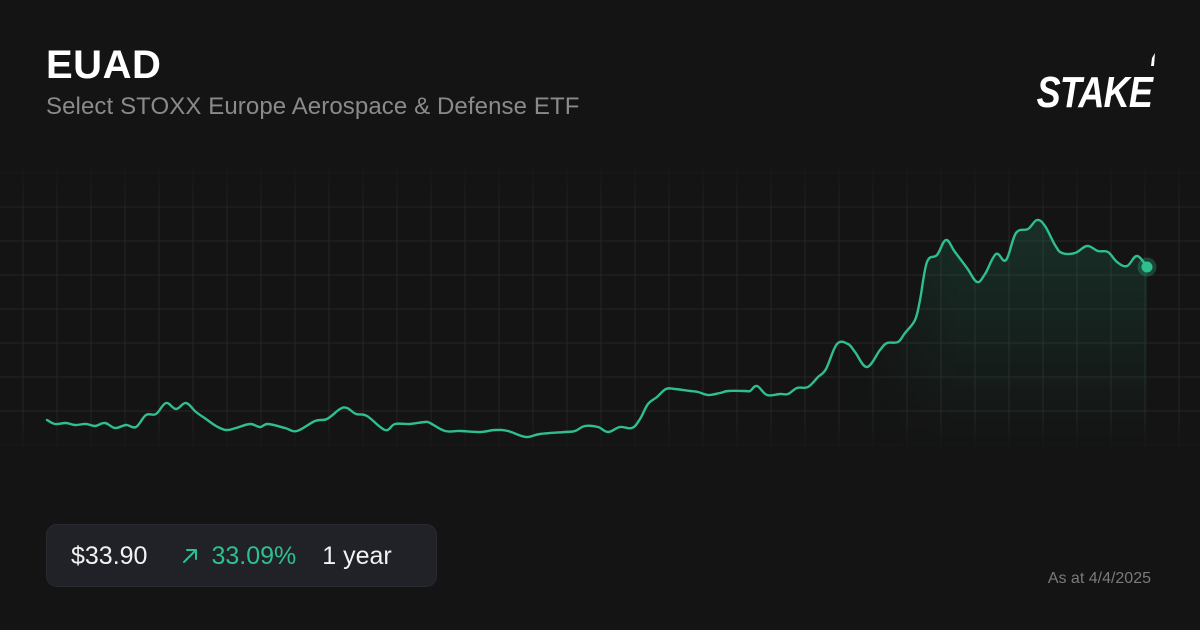  Describe the element at coordinates (109, 555) in the screenshot. I see `current-price: $33.90` at that location.